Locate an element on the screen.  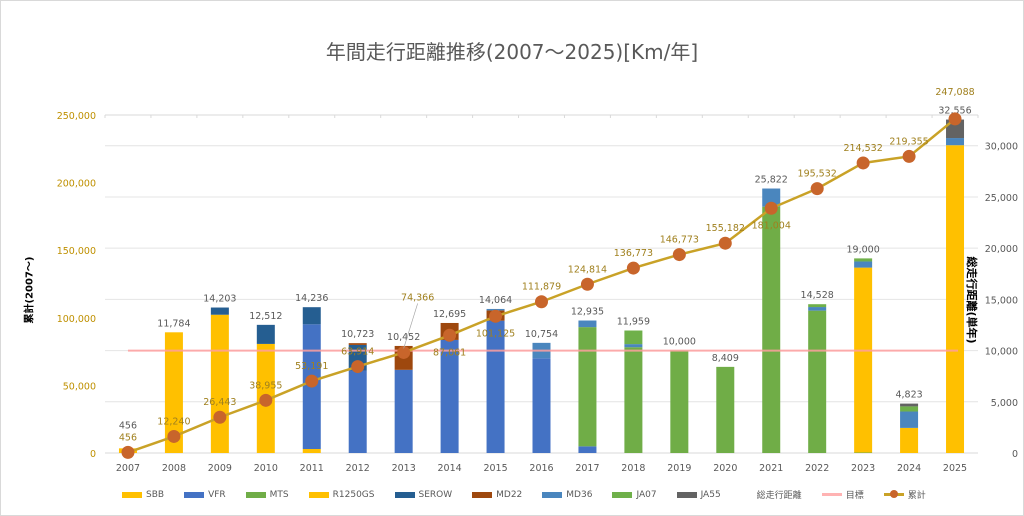
cumulative-label: 74,366 is located at coordinates (417, 297).